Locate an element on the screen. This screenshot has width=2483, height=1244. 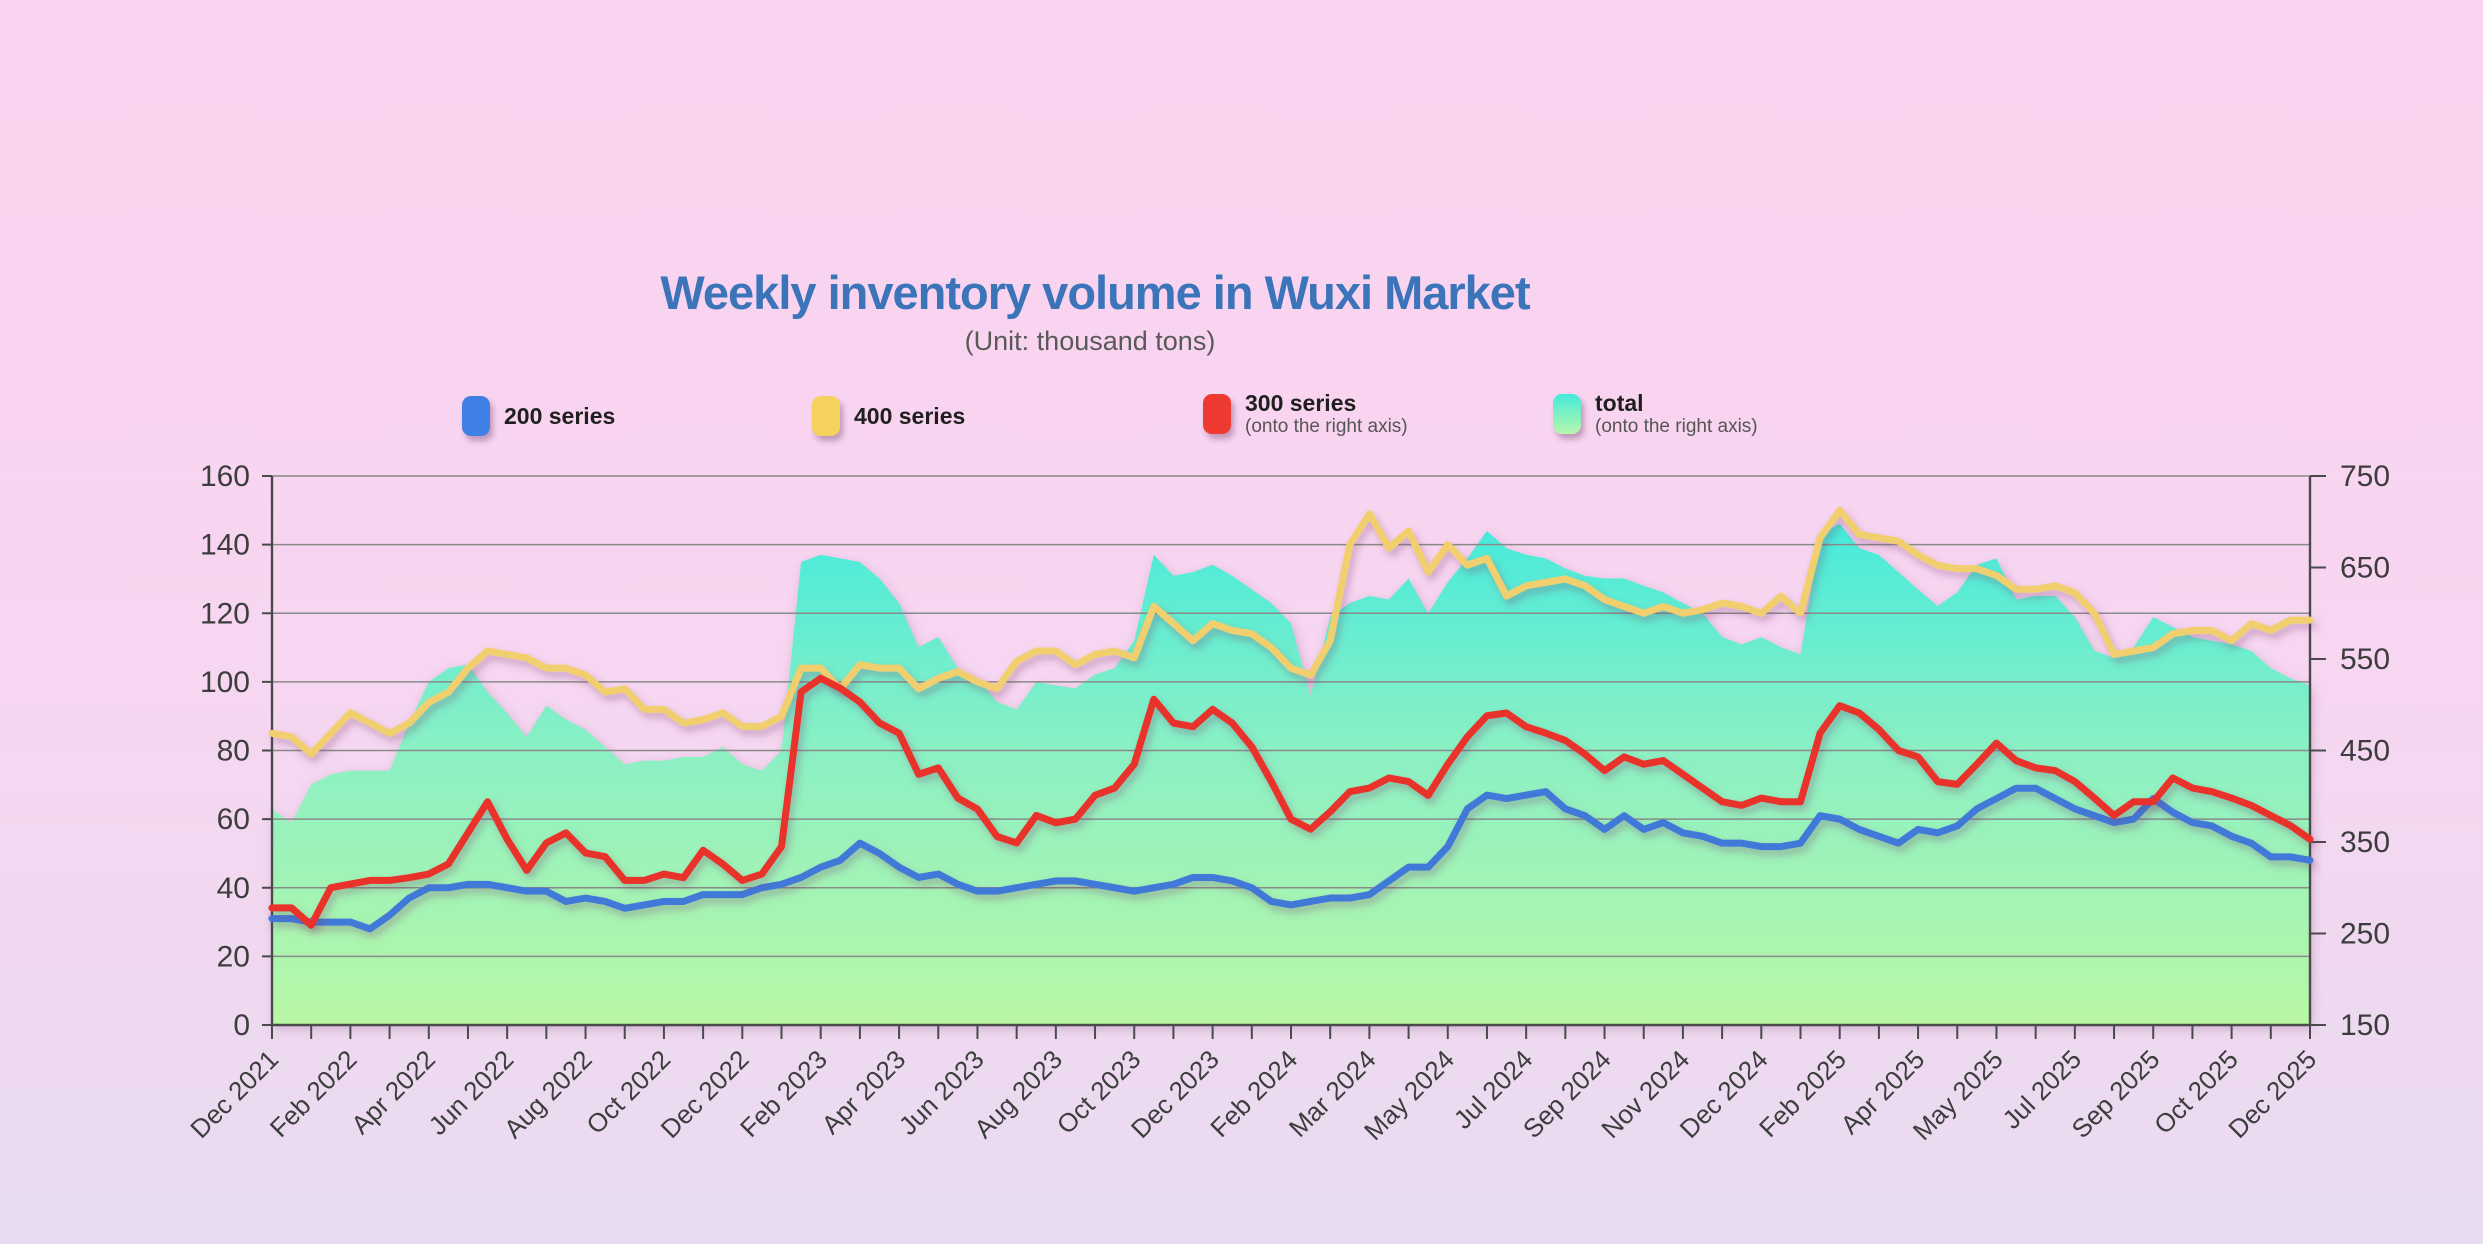
y-left-tick-label: 20 is located at coordinates (233, 956).